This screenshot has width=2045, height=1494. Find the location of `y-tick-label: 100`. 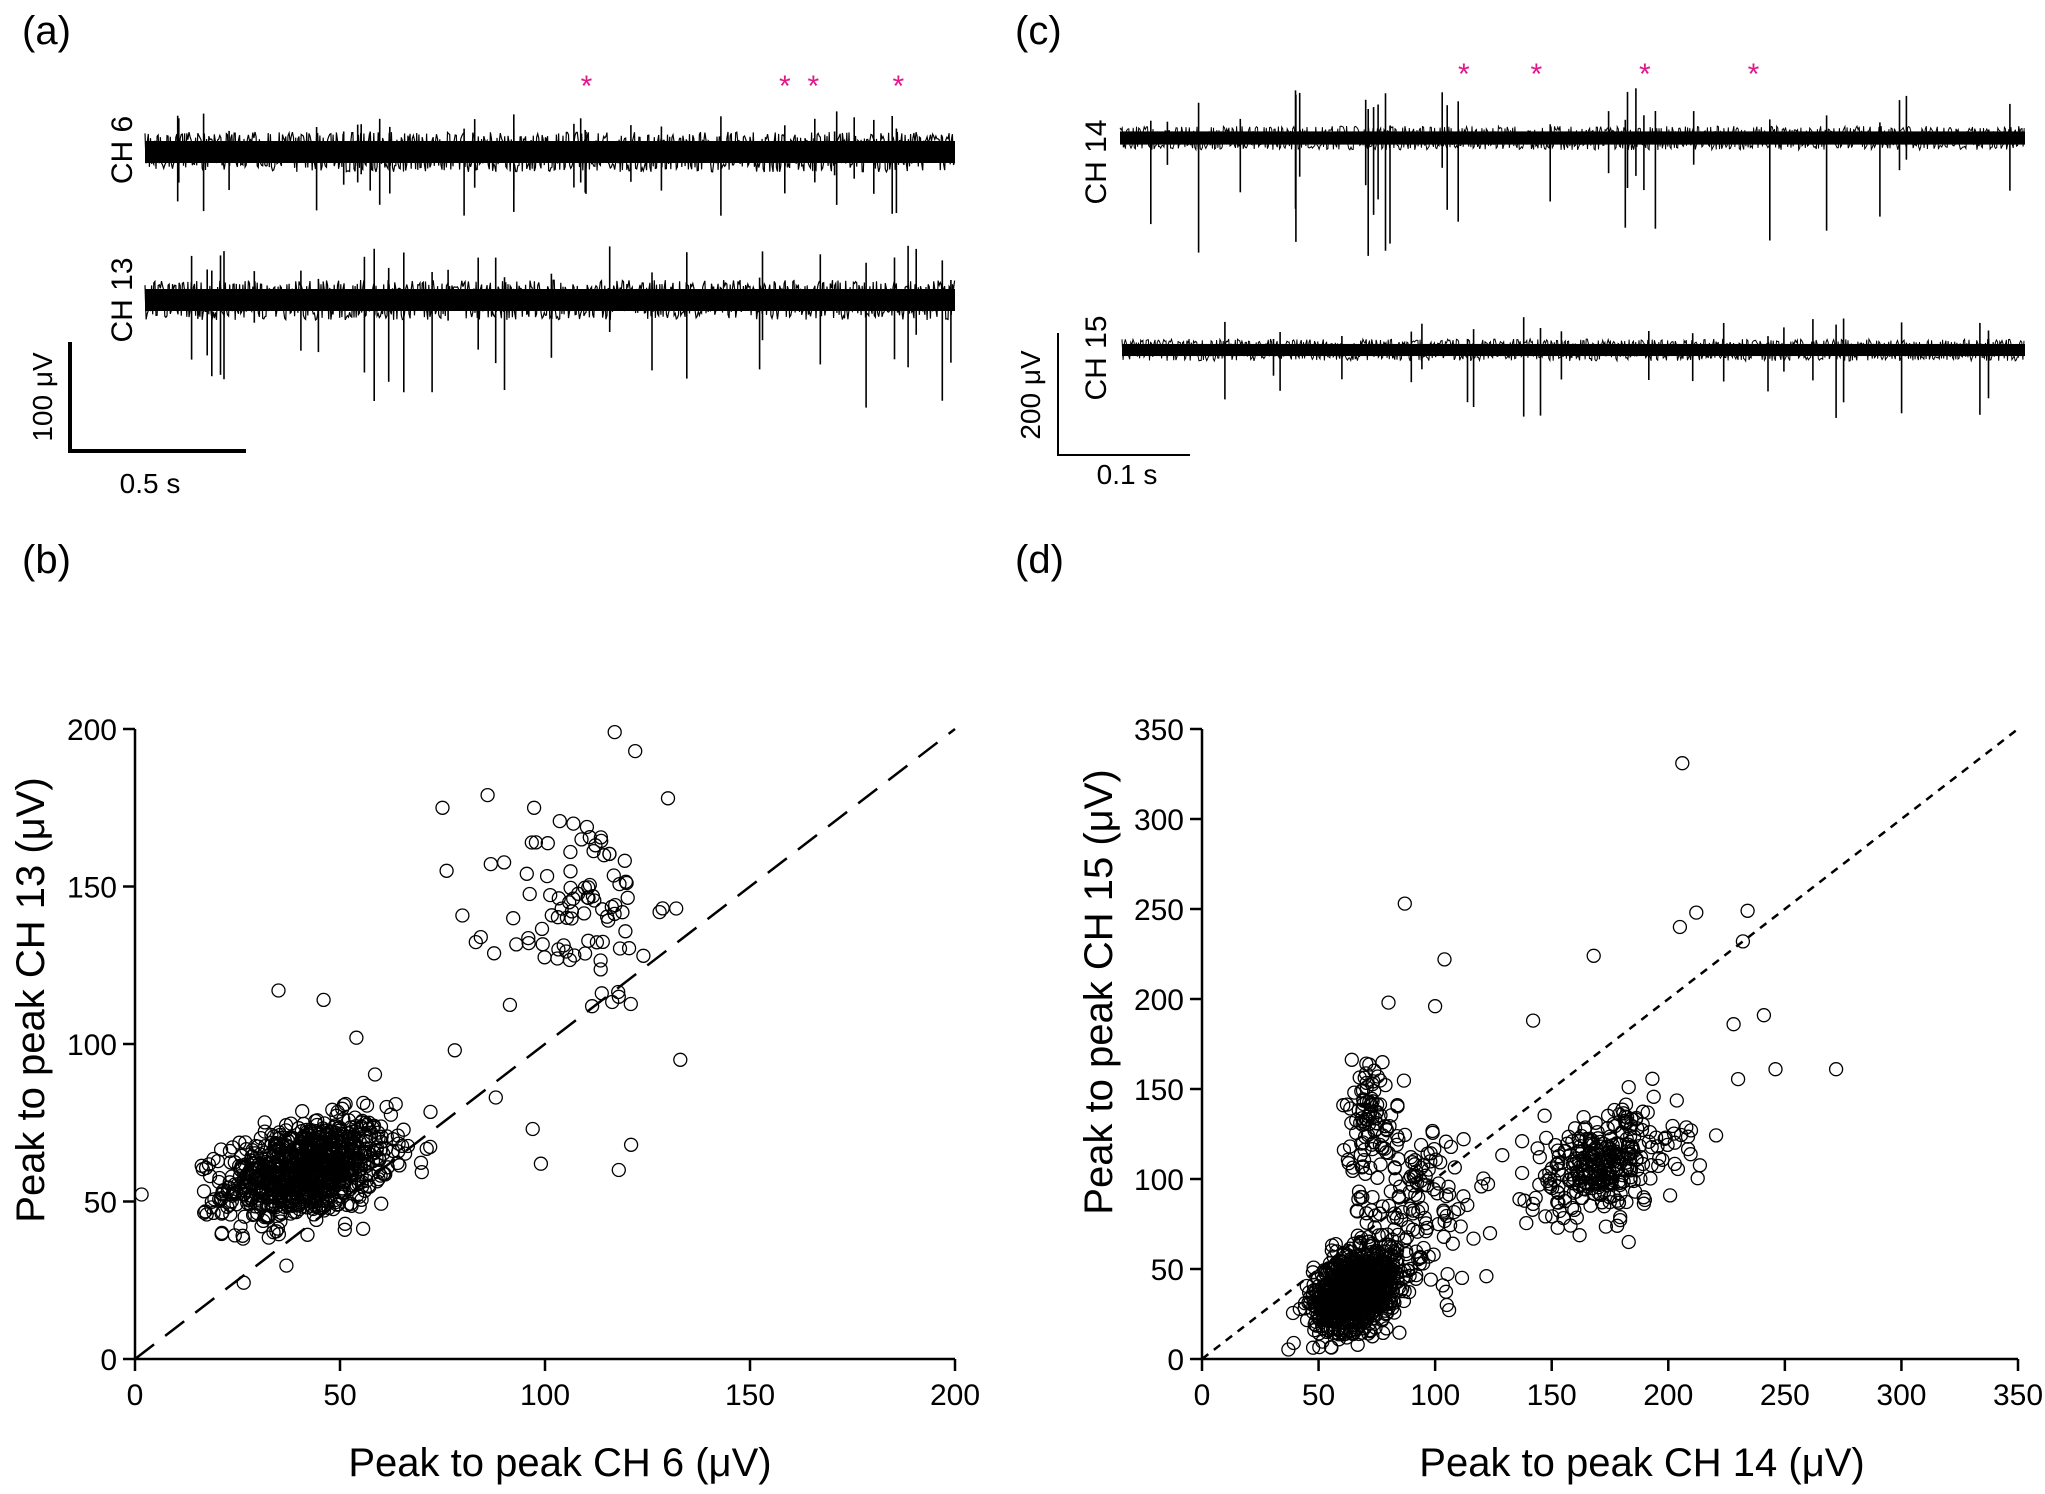

y-tick-label: 100 is located at coordinates (92, 1045).